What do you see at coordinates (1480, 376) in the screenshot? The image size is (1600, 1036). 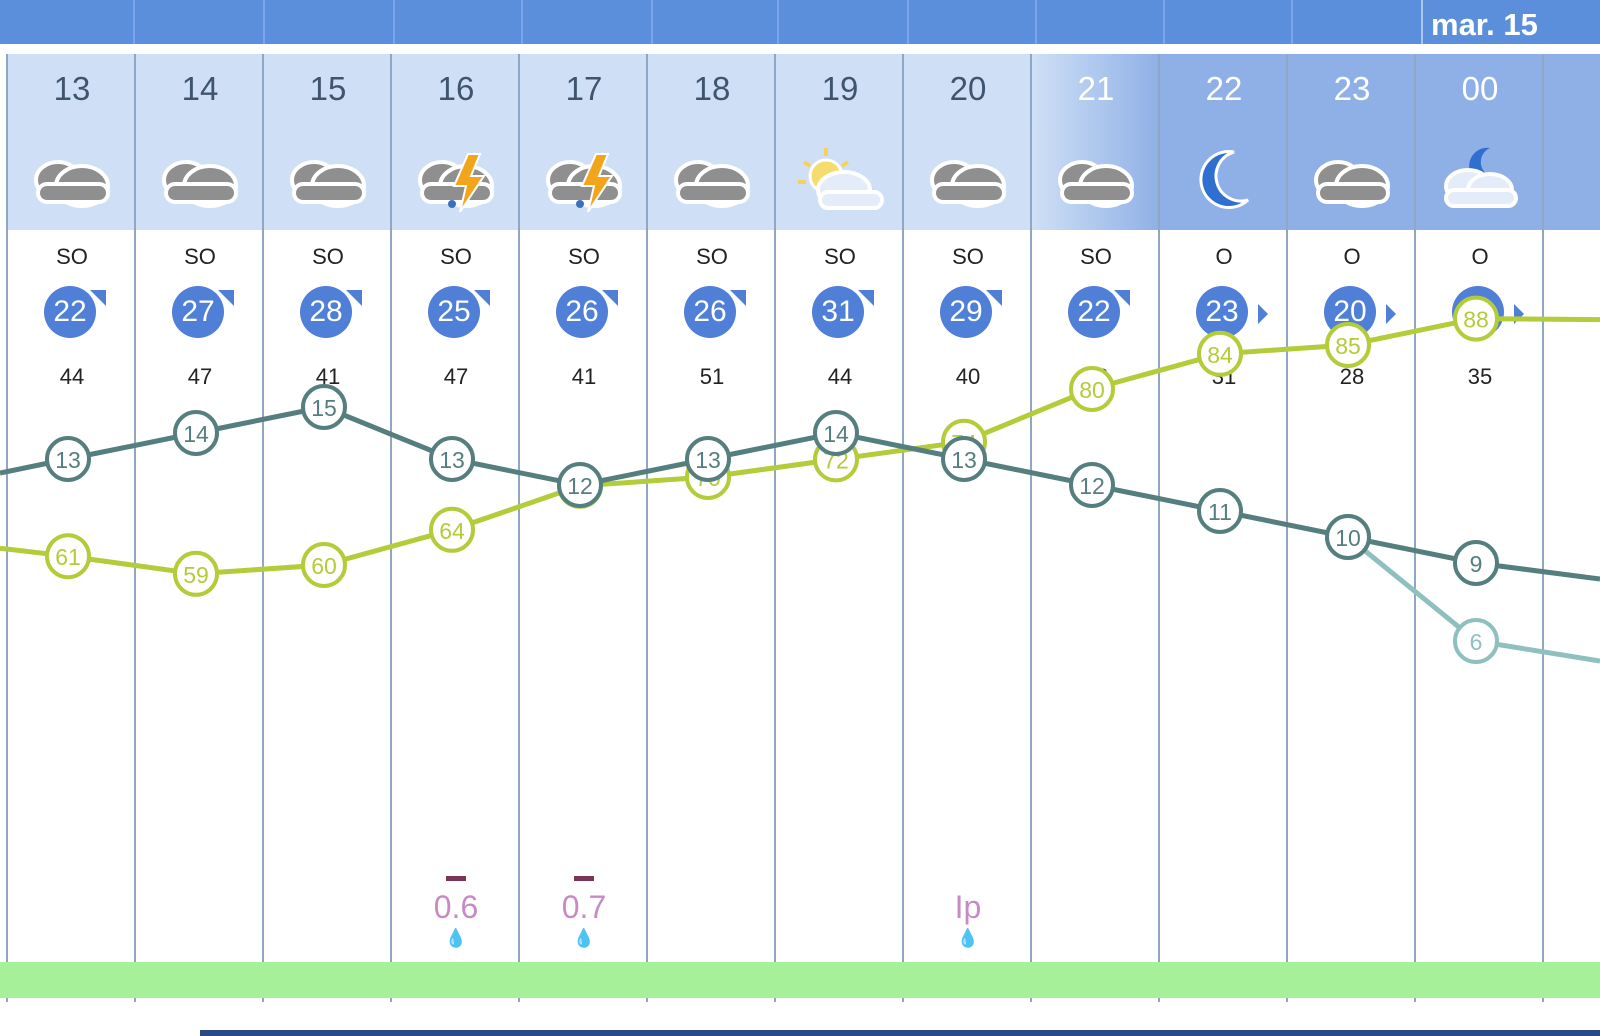 I see `wind-gust: 35` at bounding box center [1480, 376].